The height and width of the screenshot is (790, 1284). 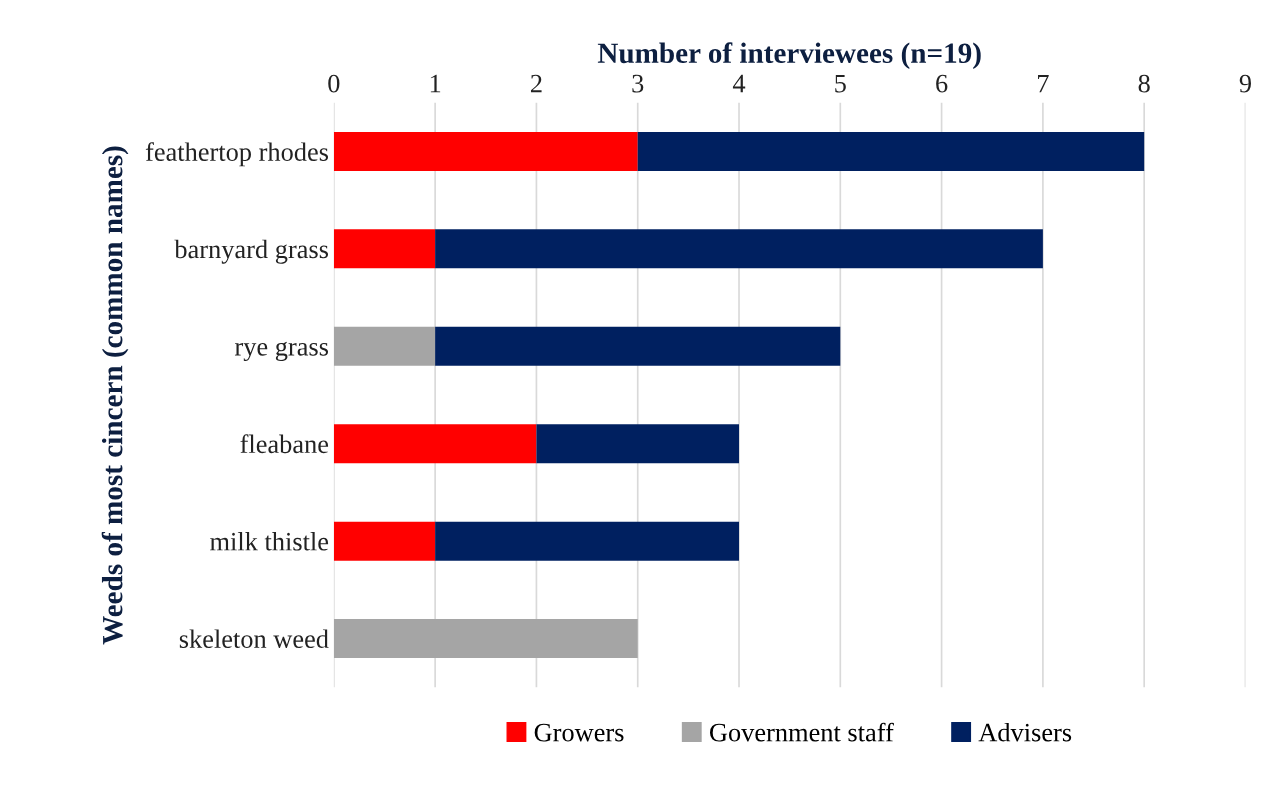 I want to click on y-tick-label: rye grass, so click(x=281, y=351).